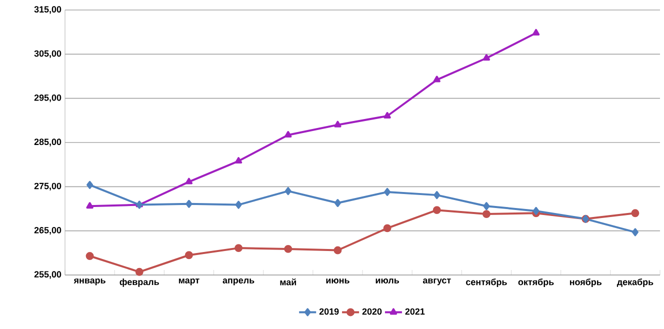 The image size is (664, 329). Describe the element at coordinates (586, 282) in the screenshot. I see `x-tick-label: ноябрь` at that location.